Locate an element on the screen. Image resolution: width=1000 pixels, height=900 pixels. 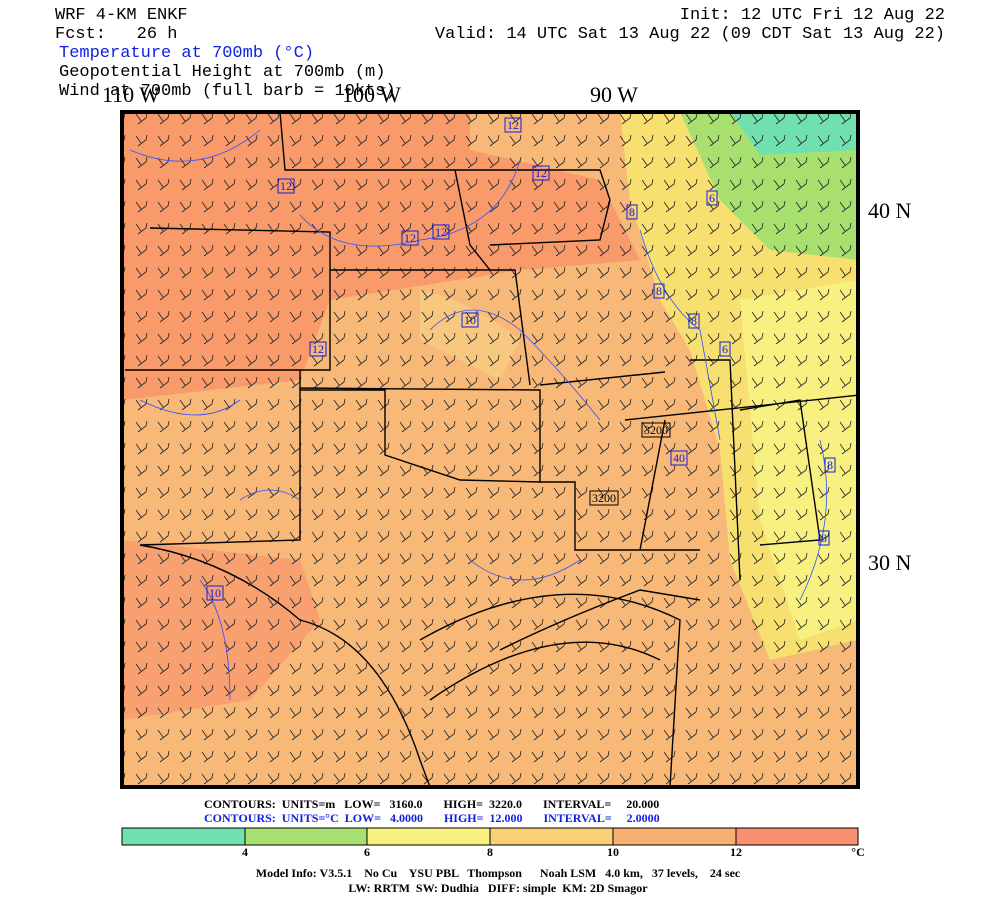
colorbar-label: 10 is located at coordinates (613, 852).